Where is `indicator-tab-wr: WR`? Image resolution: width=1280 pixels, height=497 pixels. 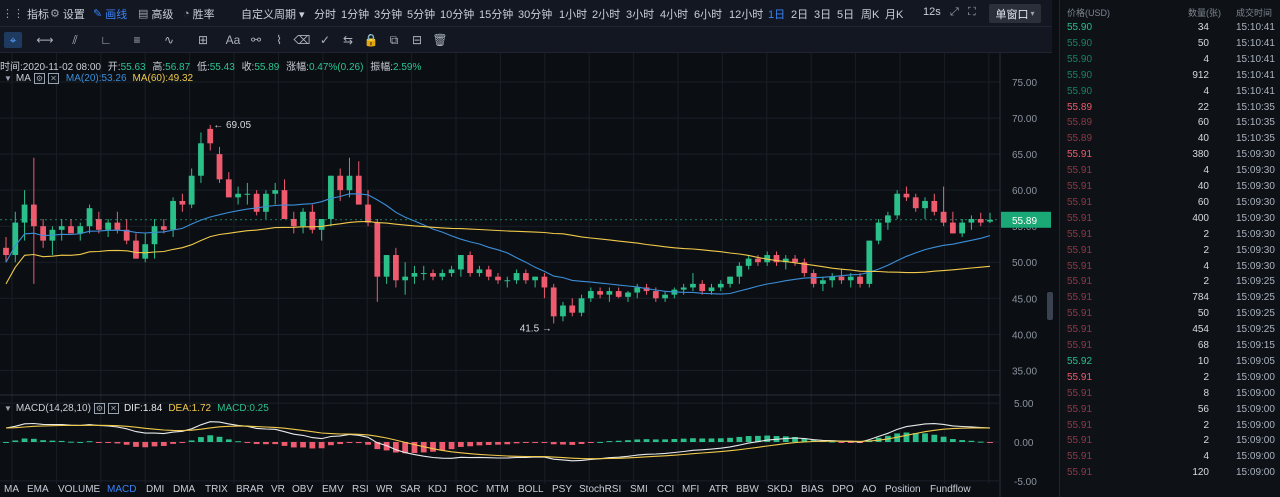
indicator-tab-wr: WR is located at coordinates (384, 489).